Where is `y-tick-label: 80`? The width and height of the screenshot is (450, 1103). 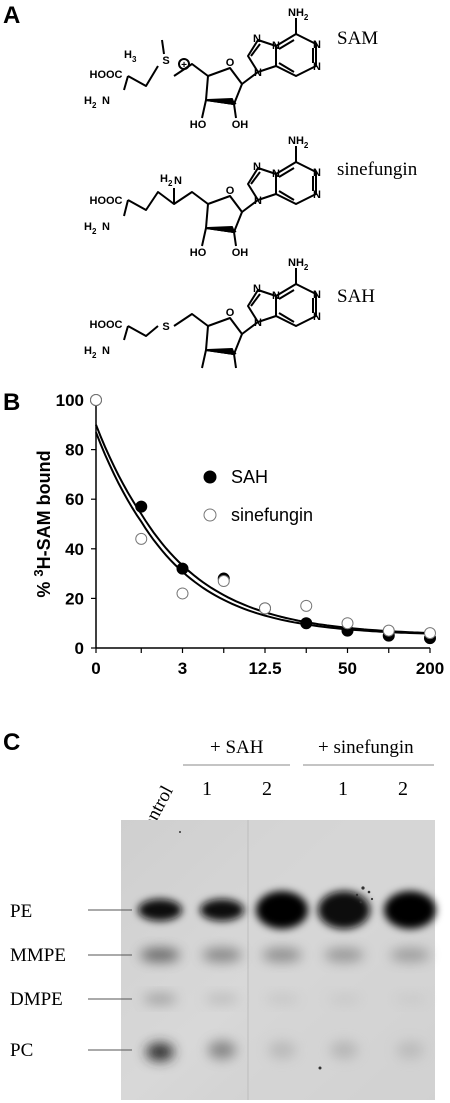
y-tick-label: 80 is located at coordinates (74, 450).